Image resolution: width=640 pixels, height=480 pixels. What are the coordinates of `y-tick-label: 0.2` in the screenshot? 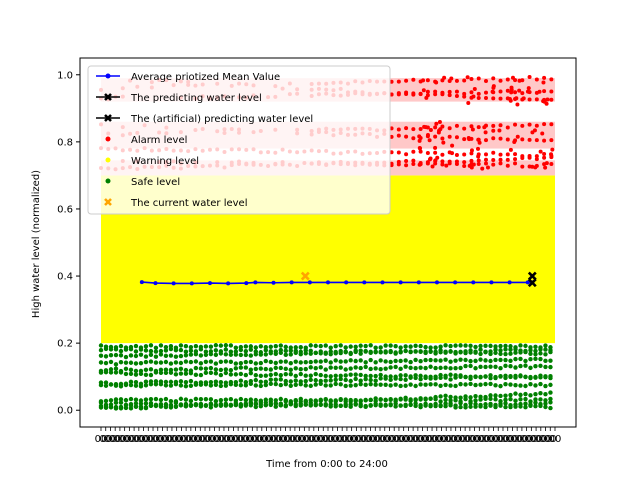 It's located at (65, 344).